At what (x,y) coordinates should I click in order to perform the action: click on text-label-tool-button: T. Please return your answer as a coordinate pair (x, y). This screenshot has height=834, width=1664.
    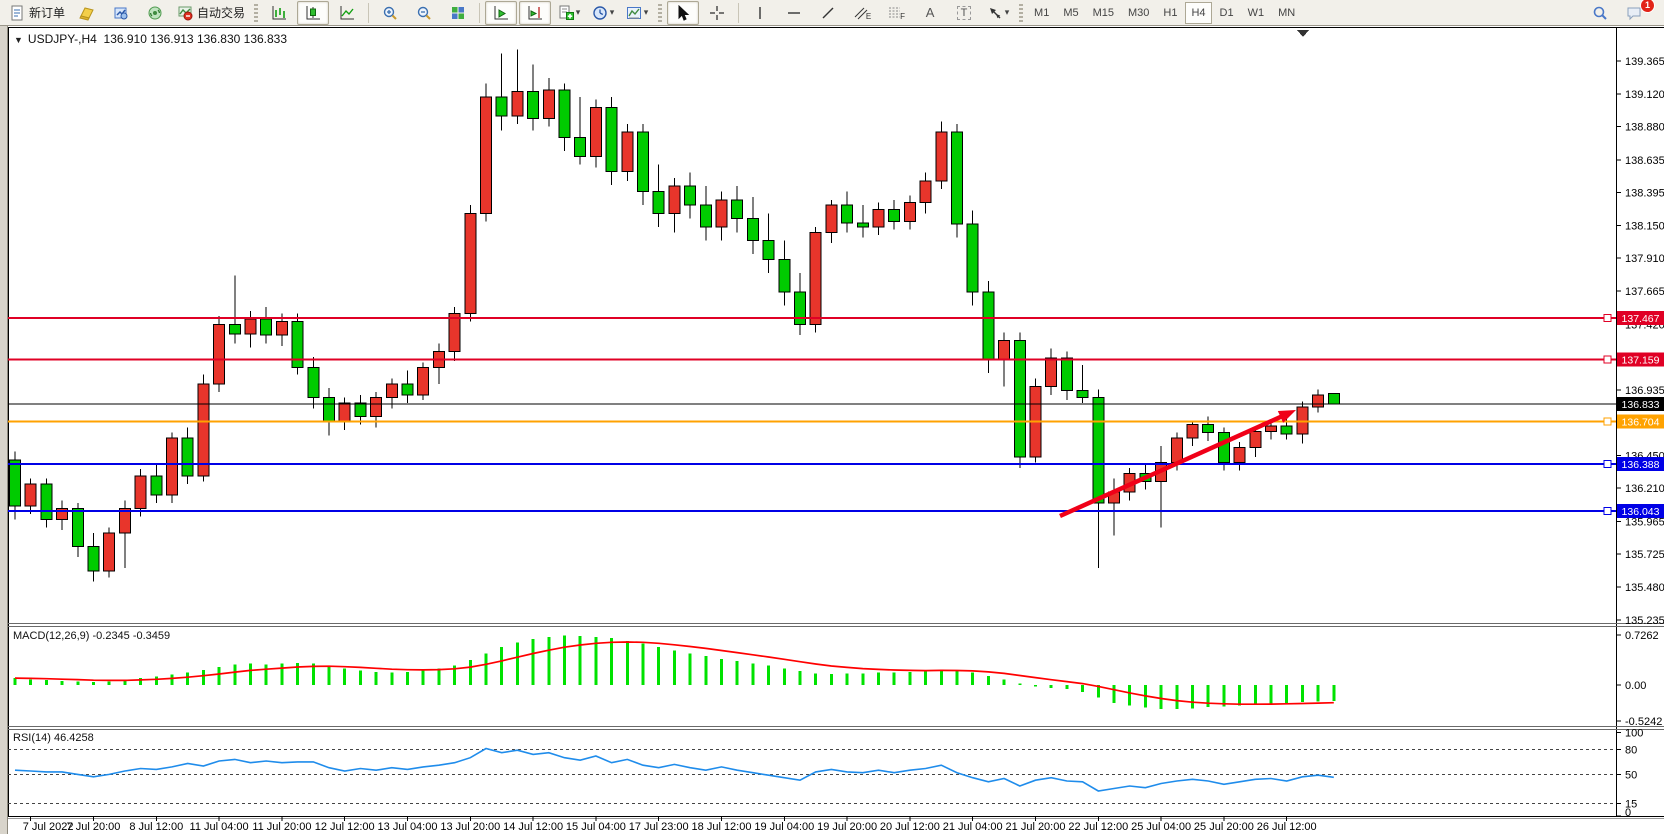
    Looking at the image, I should click on (964, 13).